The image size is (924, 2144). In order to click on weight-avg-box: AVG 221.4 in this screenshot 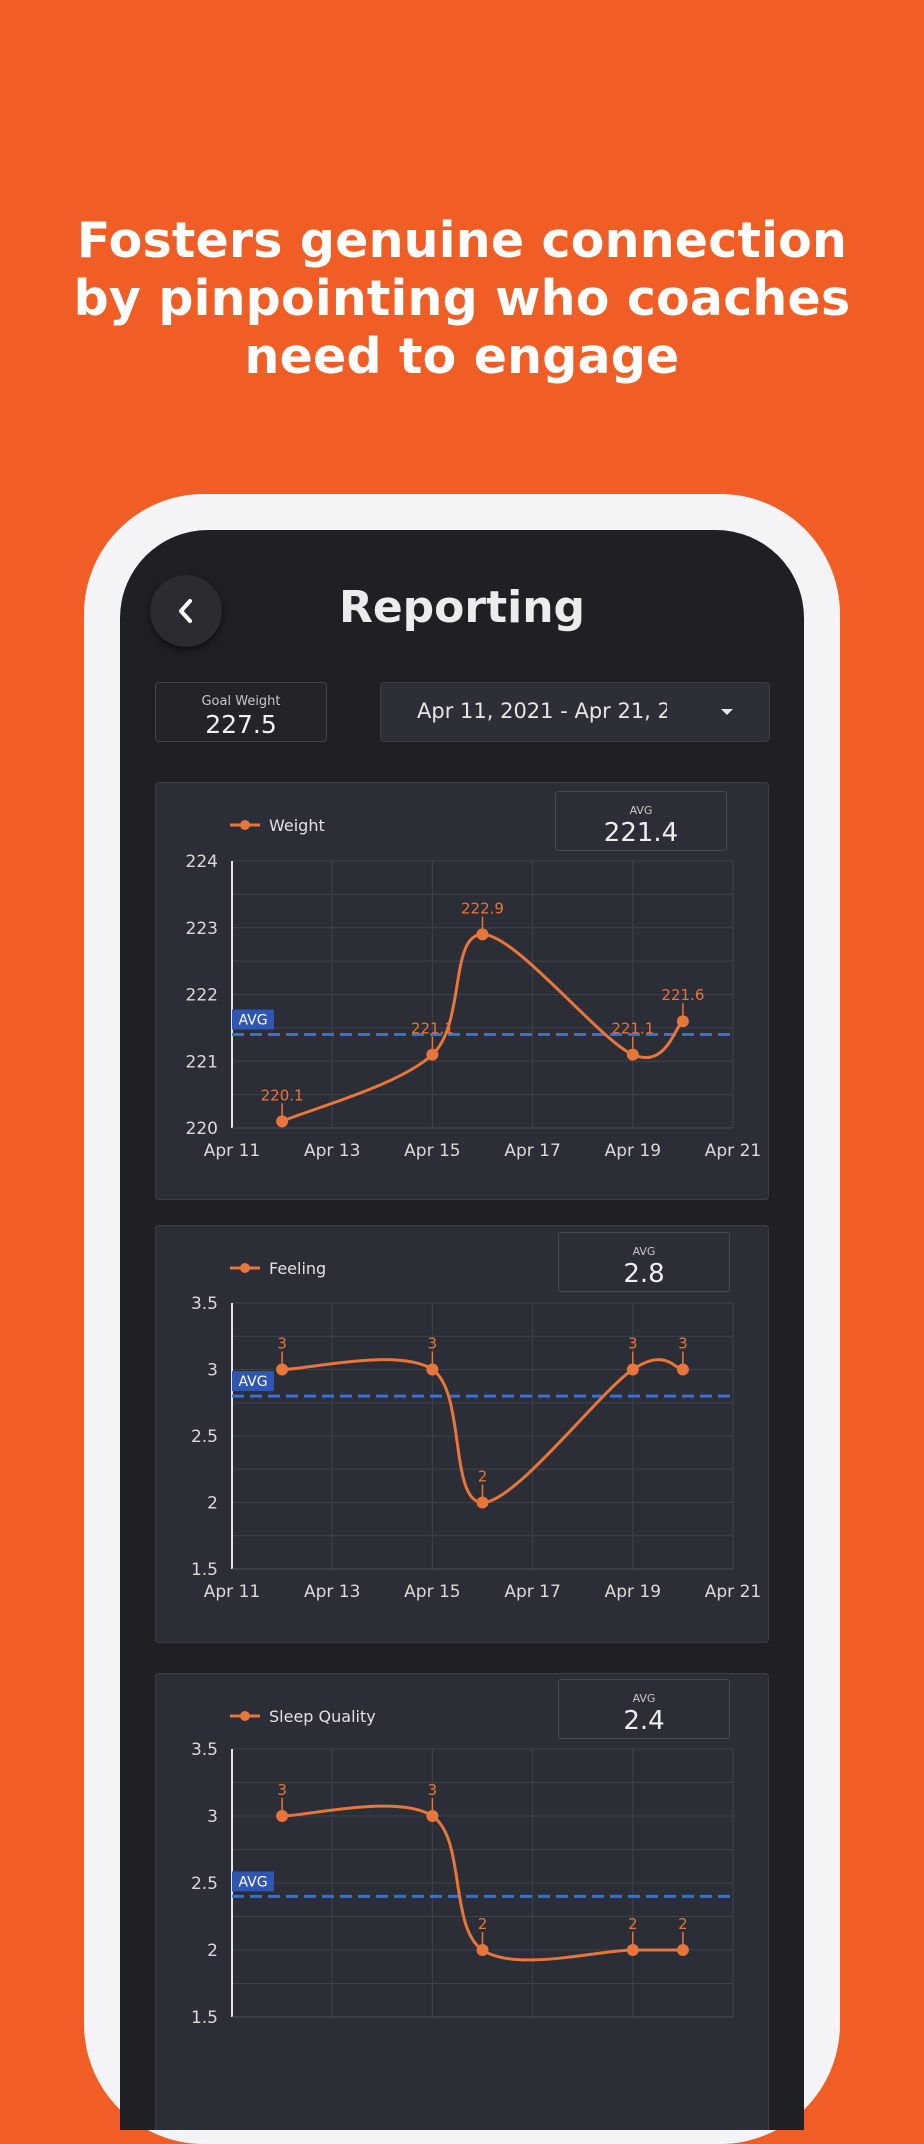, I will do `click(641, 821)`.